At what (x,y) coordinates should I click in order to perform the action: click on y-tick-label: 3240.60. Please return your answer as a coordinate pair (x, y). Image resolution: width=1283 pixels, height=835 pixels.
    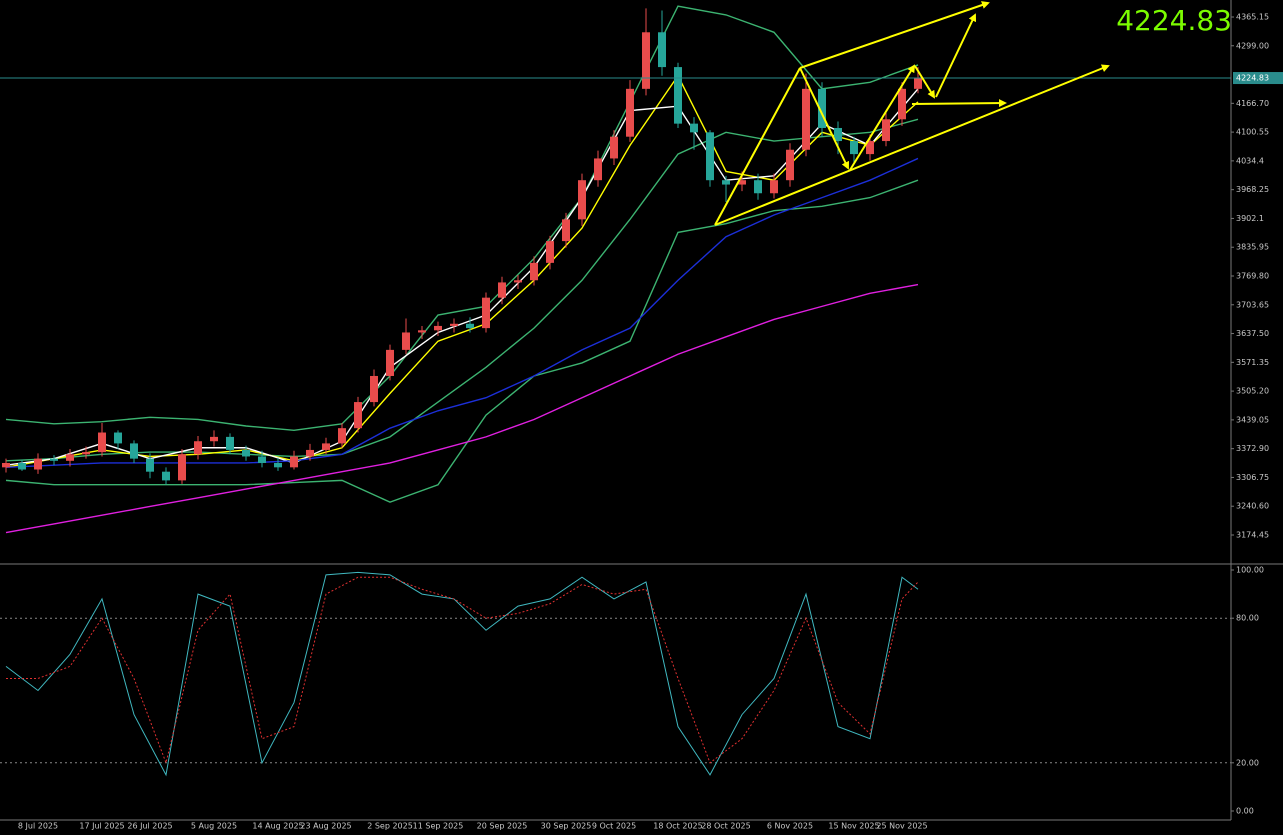
    Looking at the image, I should click on (1252, 506).